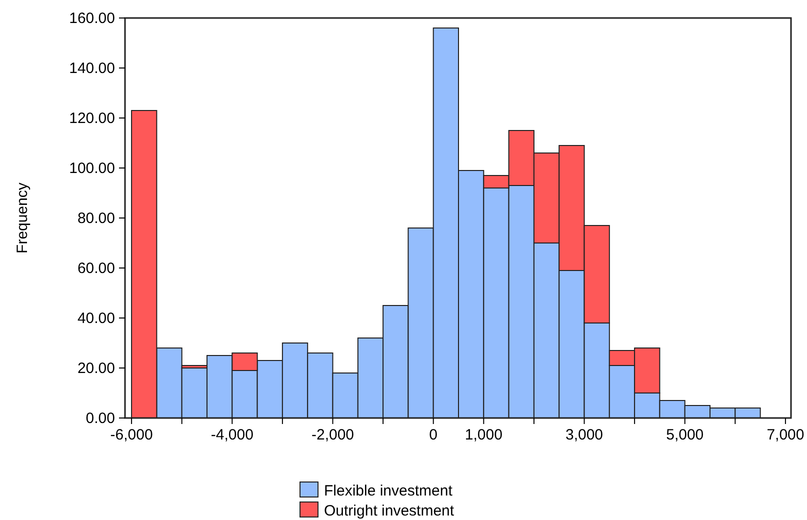  Describe the element at coordinates (96, 318) in the screenshot. I see `y-tick-label: 40.00` at that location.